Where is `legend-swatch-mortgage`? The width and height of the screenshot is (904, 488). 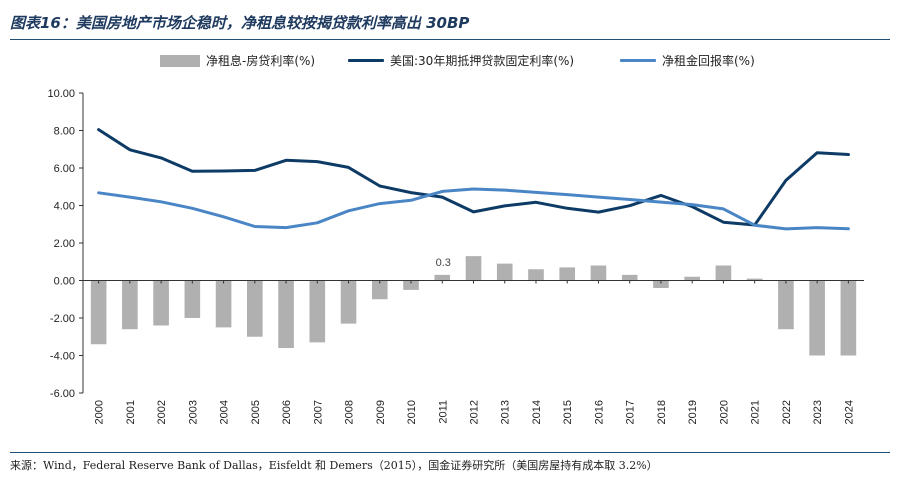
legend-swatch-mortgage is located at coordinates (366, 60).